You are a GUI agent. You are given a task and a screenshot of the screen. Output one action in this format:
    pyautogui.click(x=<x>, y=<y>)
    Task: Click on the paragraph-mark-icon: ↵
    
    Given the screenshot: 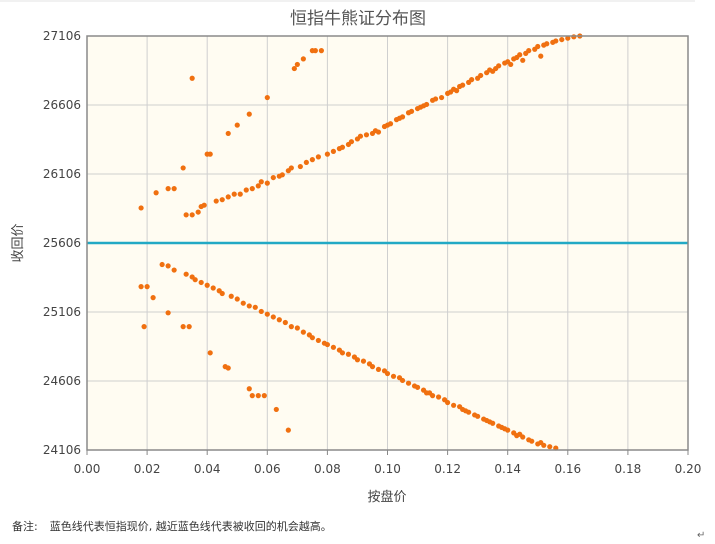 What is the action you would take?
    pyautogui.click(x=701, y=535)
    